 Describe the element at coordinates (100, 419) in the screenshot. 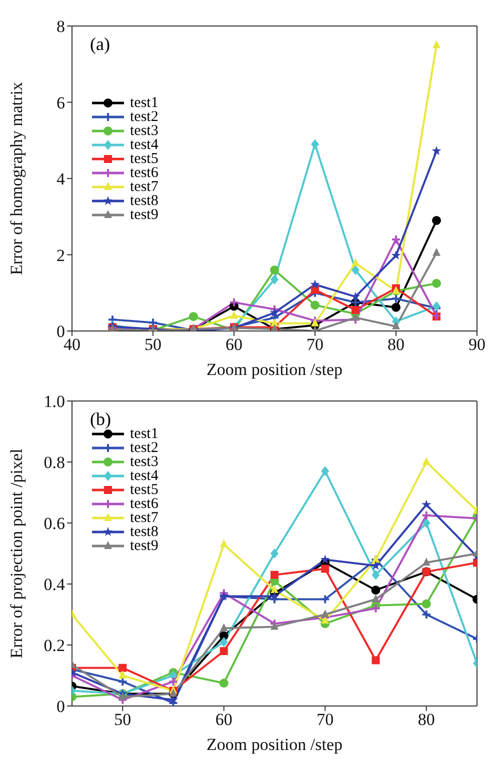

I see `annotation: (b)` at that location.